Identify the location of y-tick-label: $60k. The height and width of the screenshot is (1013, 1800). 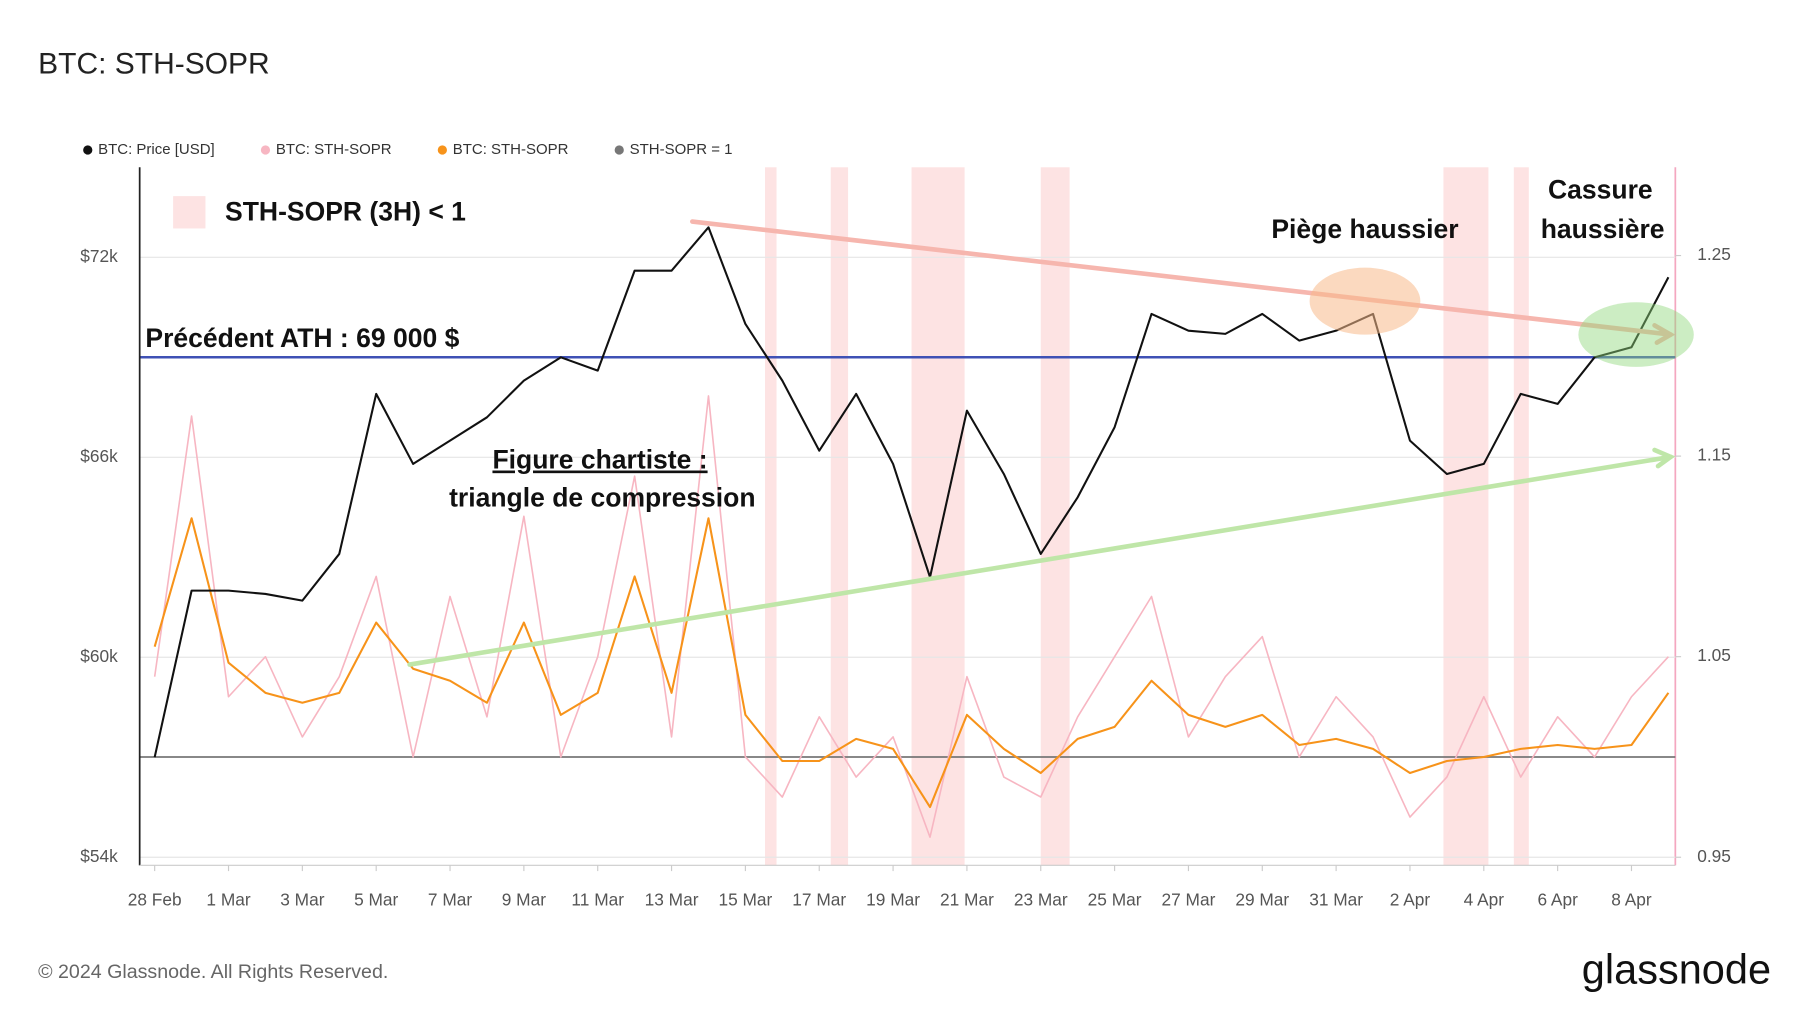
(99, 656).